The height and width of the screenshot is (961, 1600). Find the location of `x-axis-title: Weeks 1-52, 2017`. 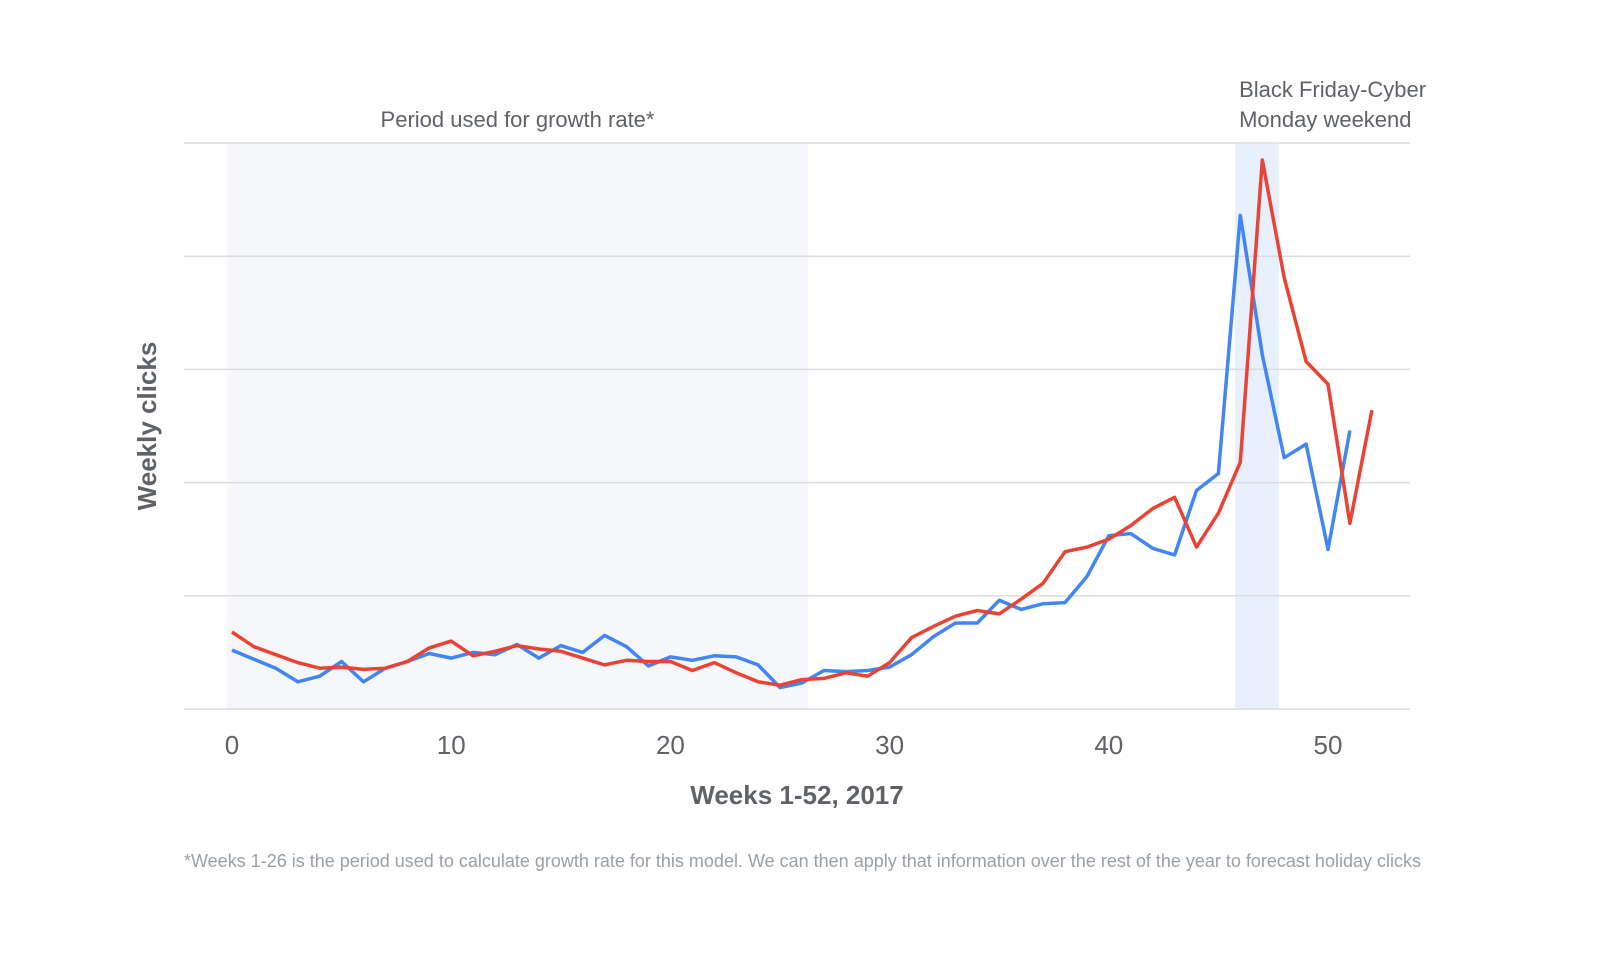

x-axis-title: Weeks 1-52, 2017 is located at coordinates (796, 795).